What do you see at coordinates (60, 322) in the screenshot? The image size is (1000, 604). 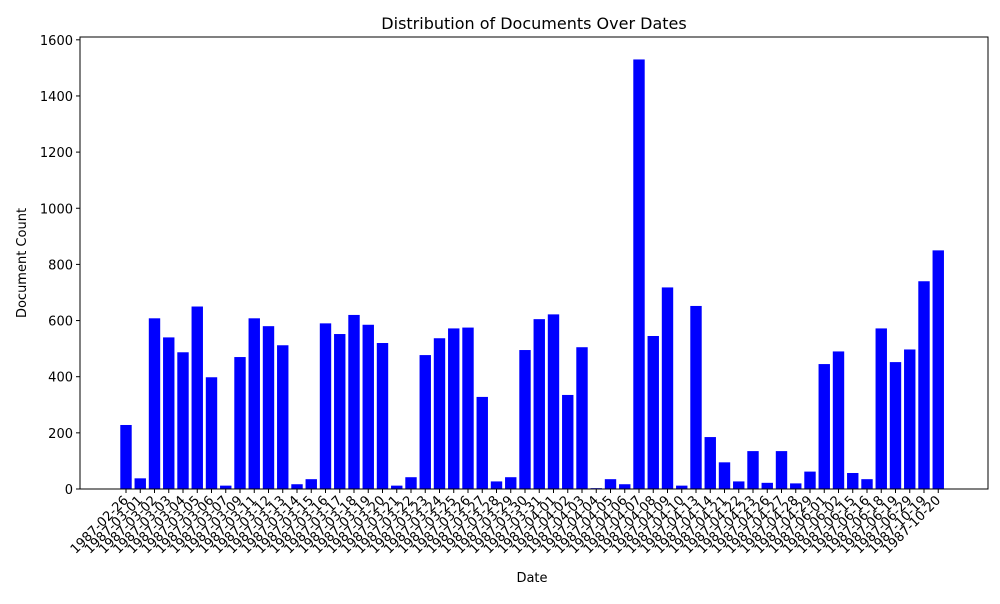 I see `y-tick-label: 600` at bounding box center [60, 322].